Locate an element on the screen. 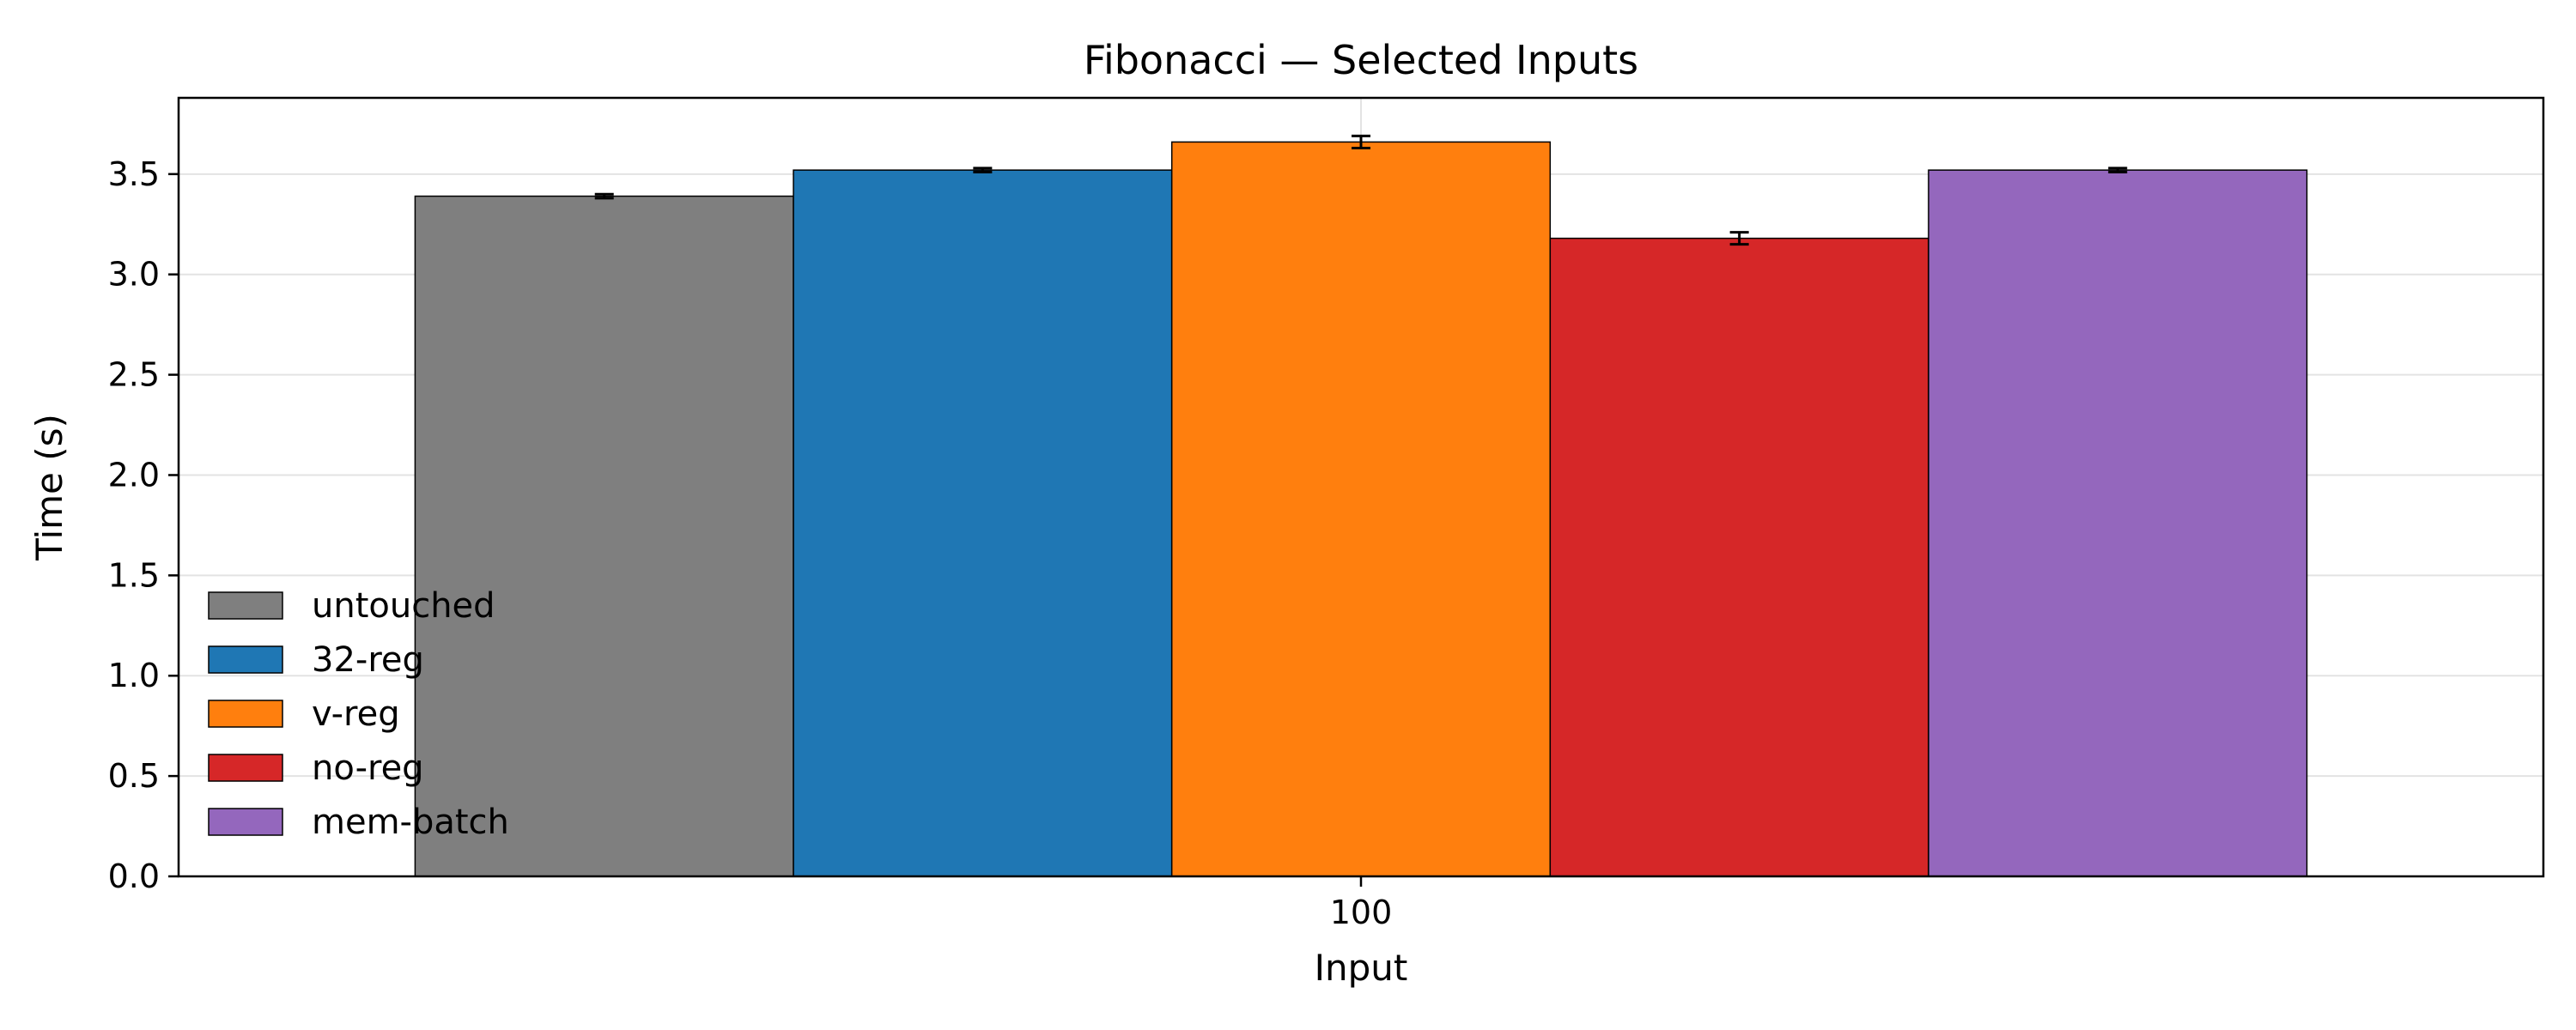 This screenshot has height=1030, width=2576. legend-item-32-reg: 32-reg is located at coordinates (316, 660).